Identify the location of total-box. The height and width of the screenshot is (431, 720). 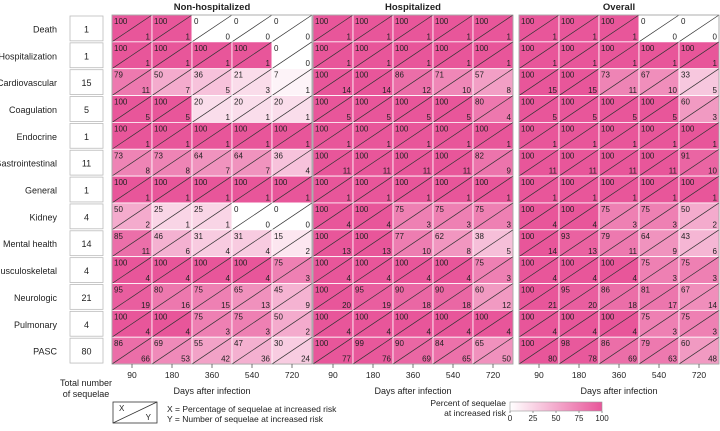
(86, 55).